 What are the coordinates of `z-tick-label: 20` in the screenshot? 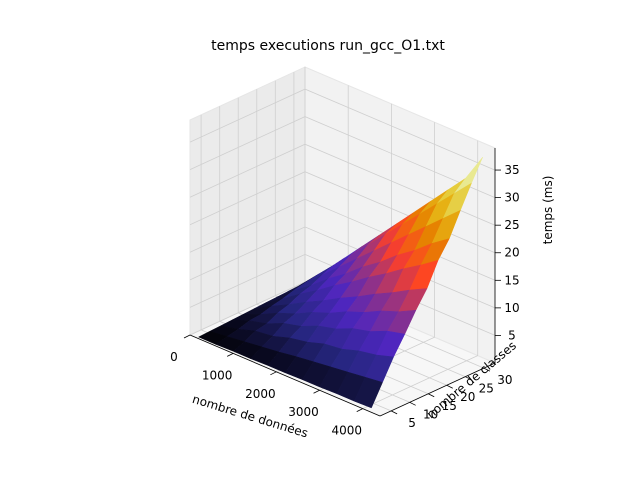 It's located at (511, 253).